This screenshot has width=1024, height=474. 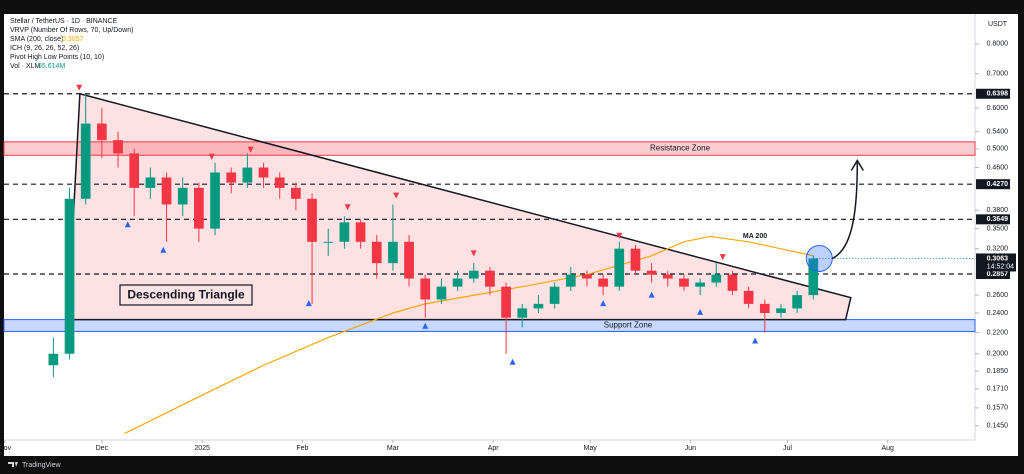 I want to click on y-tick-label: 0.1450, so click(x=998, y=426).